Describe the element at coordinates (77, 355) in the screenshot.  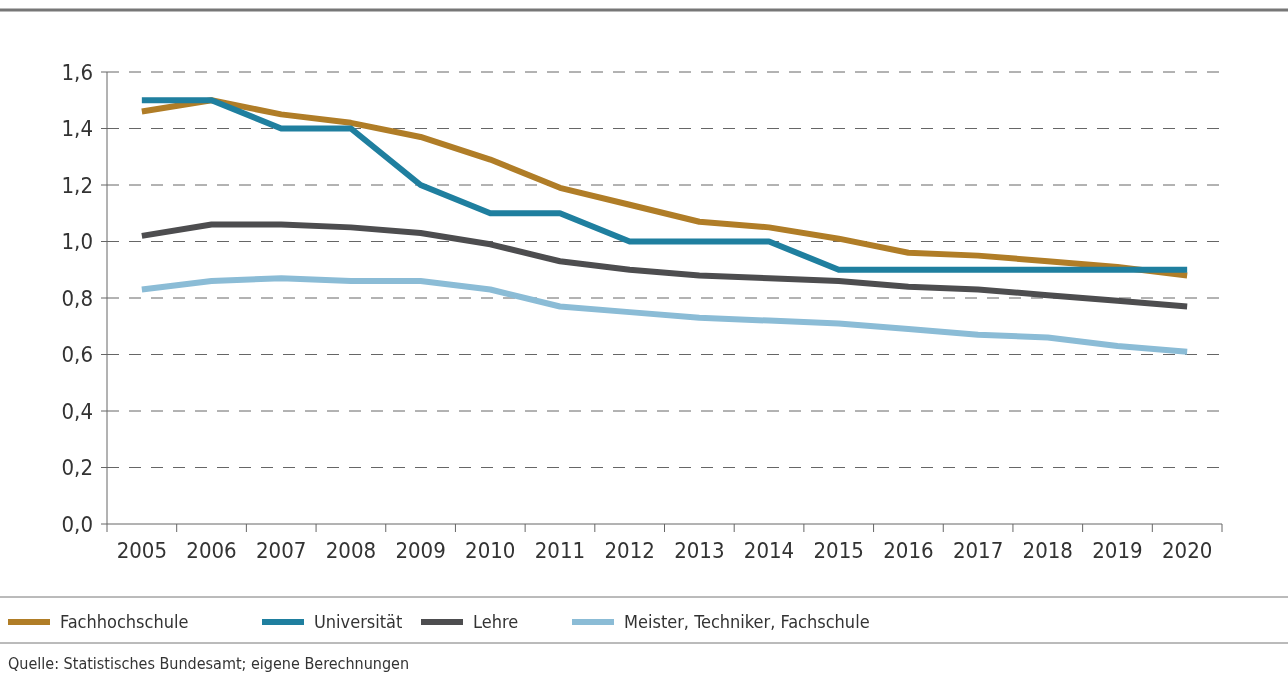
I see `y-tick-label: 0,6` at that location.